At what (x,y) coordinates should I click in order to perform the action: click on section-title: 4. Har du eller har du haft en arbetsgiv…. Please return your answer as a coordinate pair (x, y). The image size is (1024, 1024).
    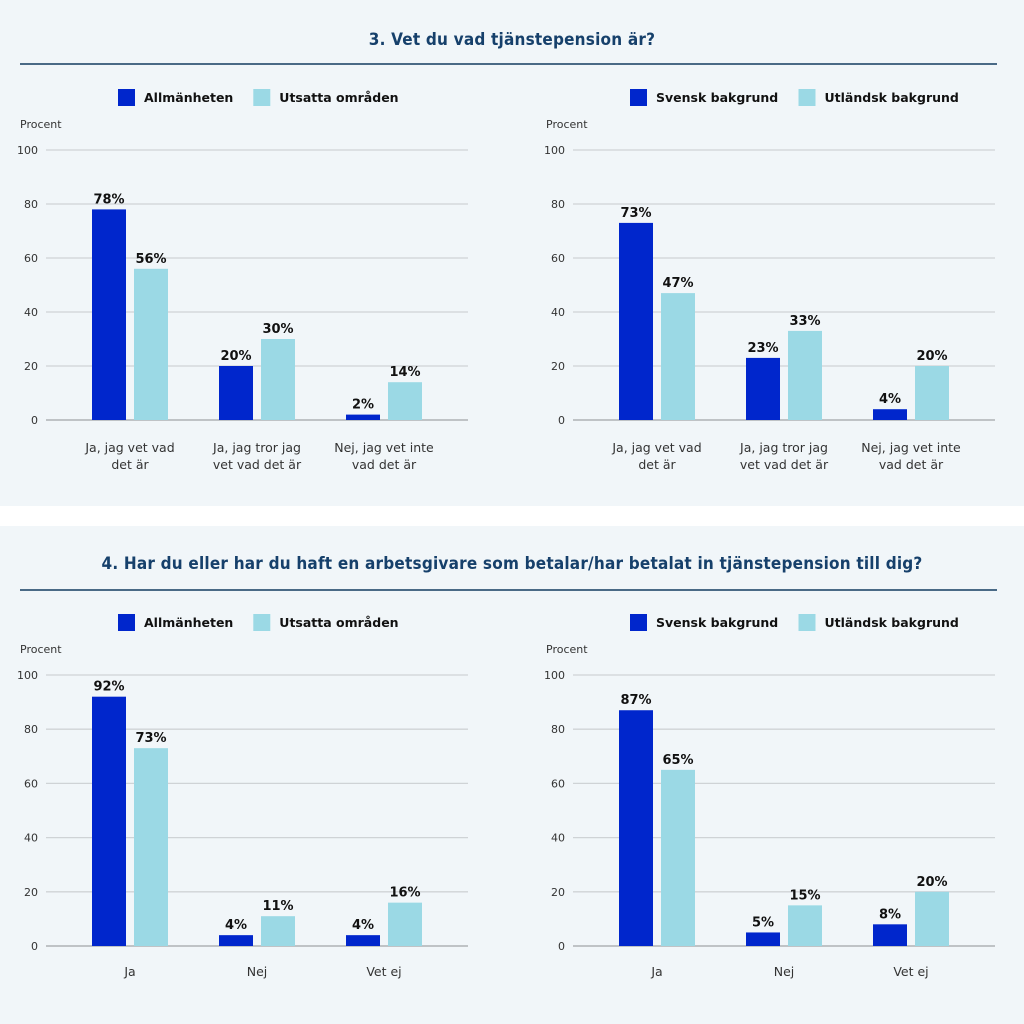
    Looking at the image, I should click on (512, 564).